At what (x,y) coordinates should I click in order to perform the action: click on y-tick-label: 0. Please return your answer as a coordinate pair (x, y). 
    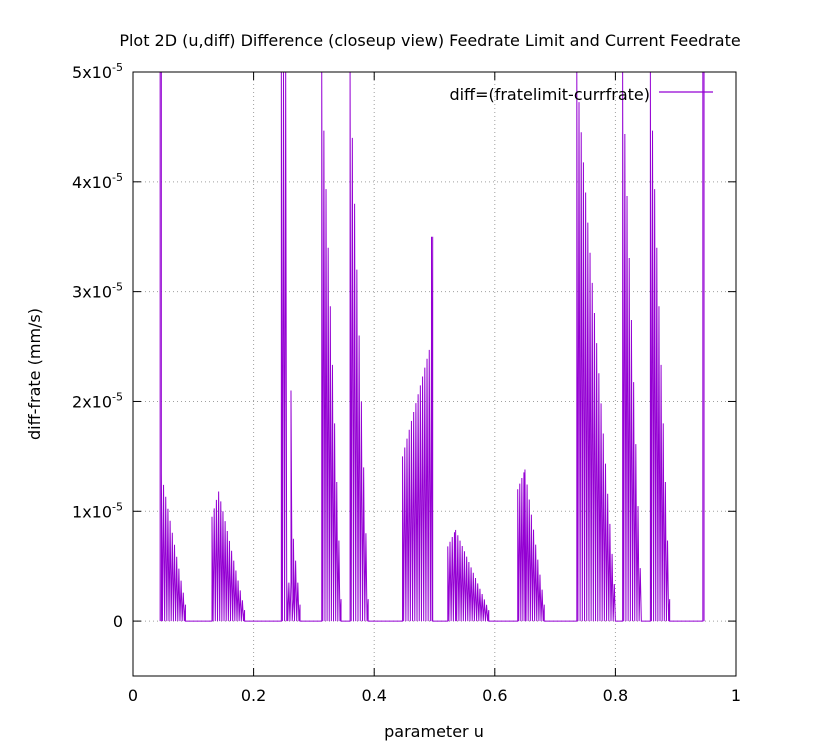
    Looking at the image, I should click on (118, 621).